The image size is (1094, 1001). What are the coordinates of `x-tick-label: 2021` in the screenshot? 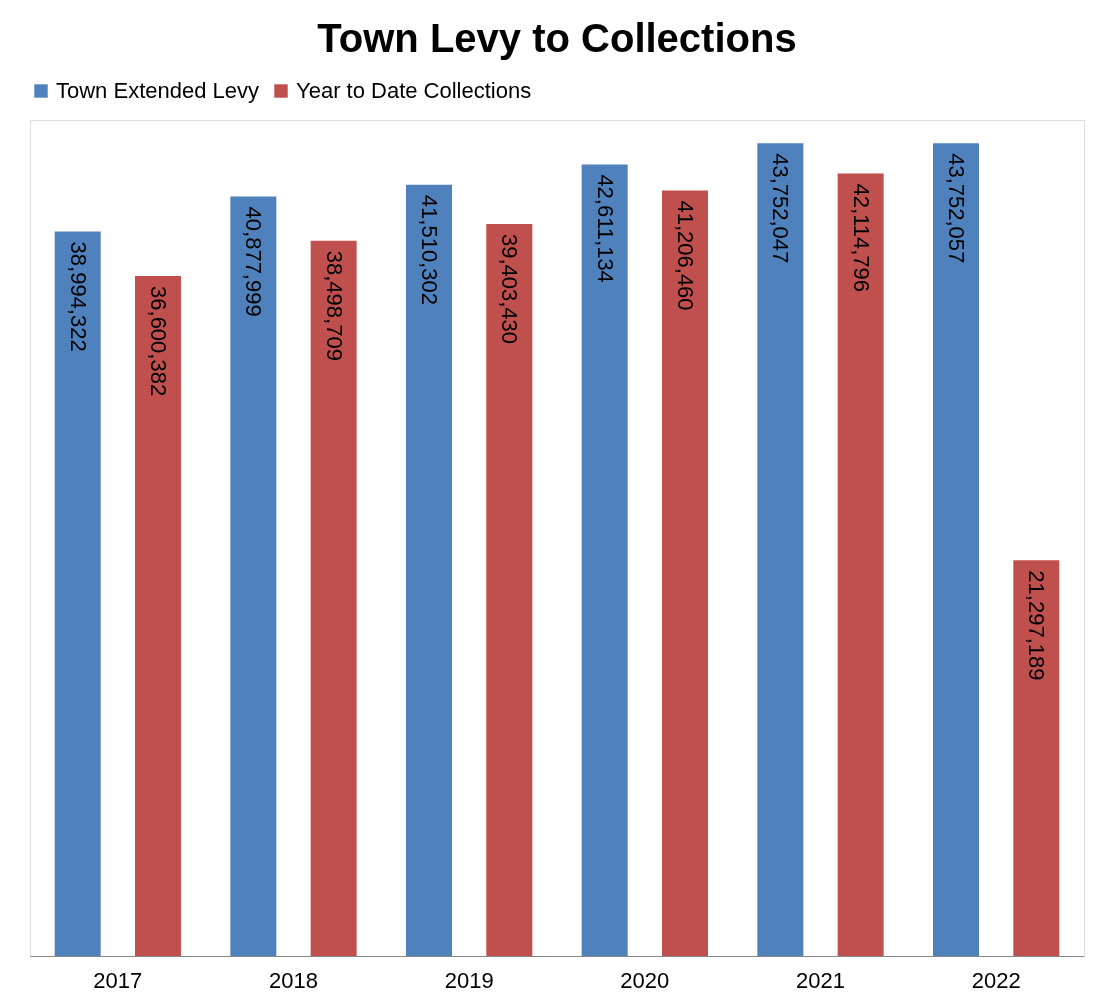 It's located at (820, 980).